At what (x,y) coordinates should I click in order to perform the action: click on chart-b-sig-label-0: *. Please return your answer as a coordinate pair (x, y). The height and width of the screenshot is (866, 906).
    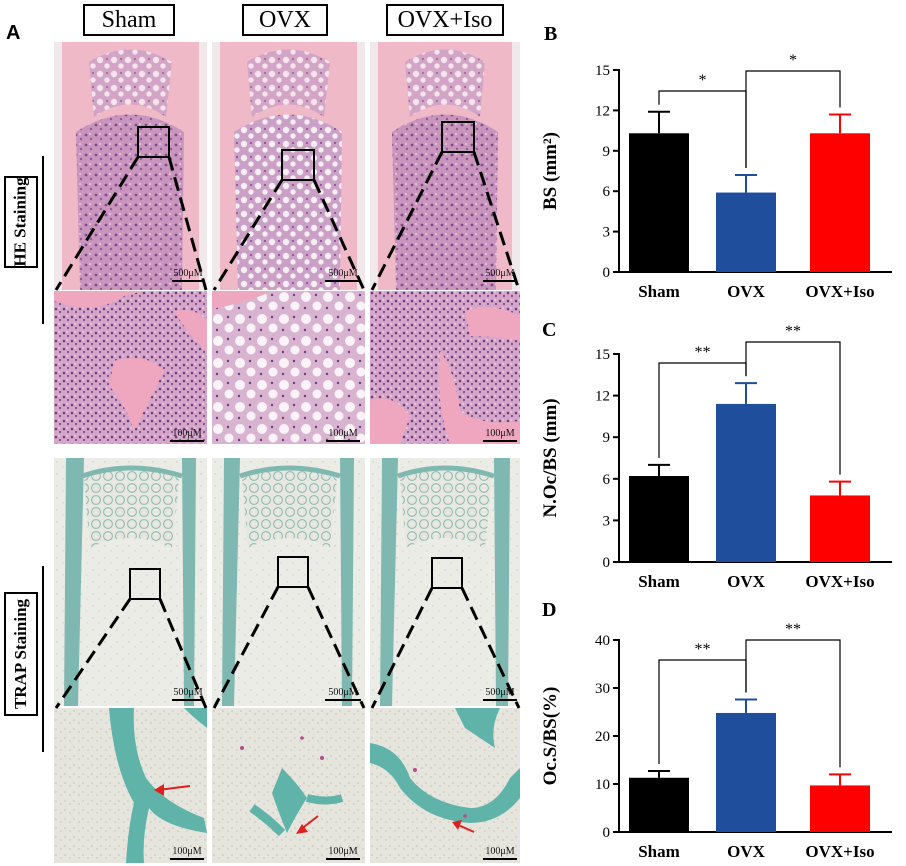
    Looking at the image, I should click on (703, 80).